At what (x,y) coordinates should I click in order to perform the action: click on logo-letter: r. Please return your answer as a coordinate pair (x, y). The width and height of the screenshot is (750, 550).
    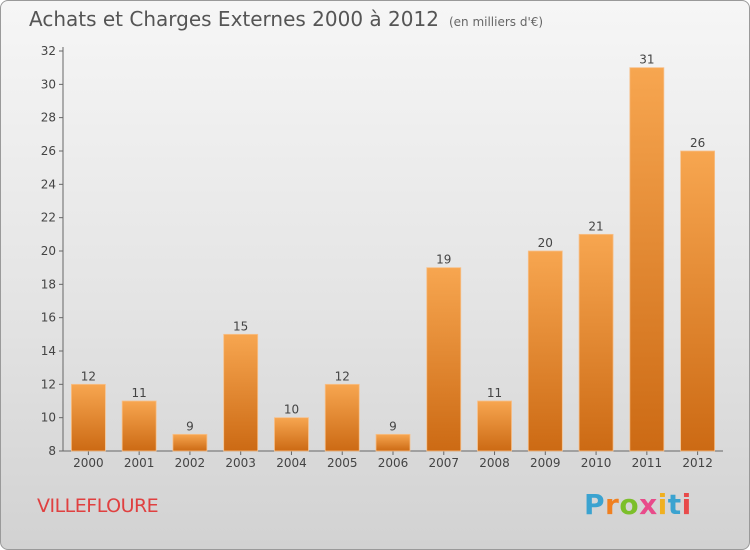
    Looking at the image, I should click on (612, 504).